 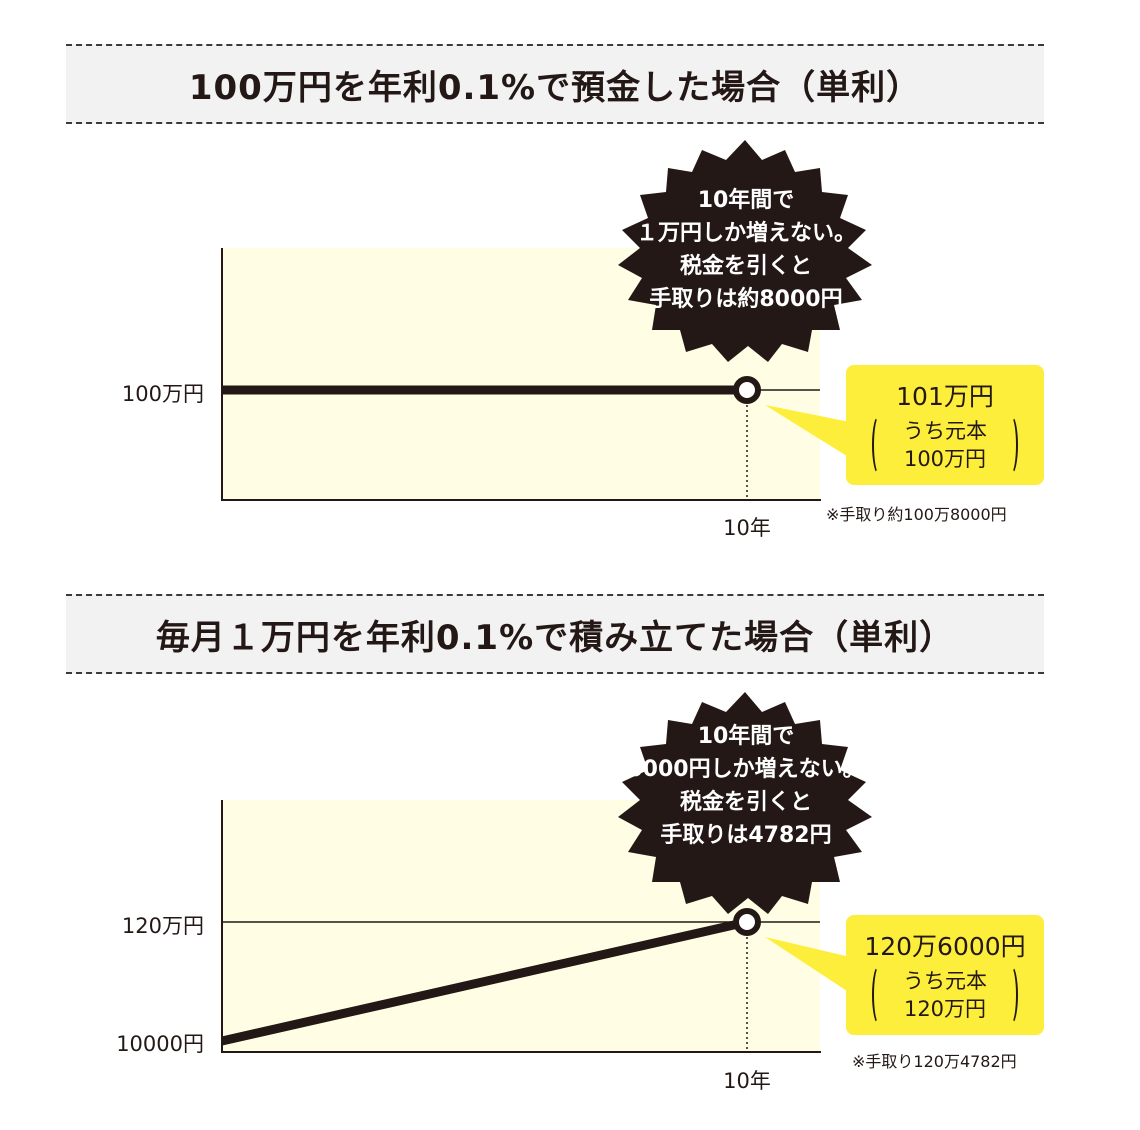 What do you see at coordinates (162, 394) in the screenshot?
I see `y-tick-label: 100万円` at bounding box center [162, 394].